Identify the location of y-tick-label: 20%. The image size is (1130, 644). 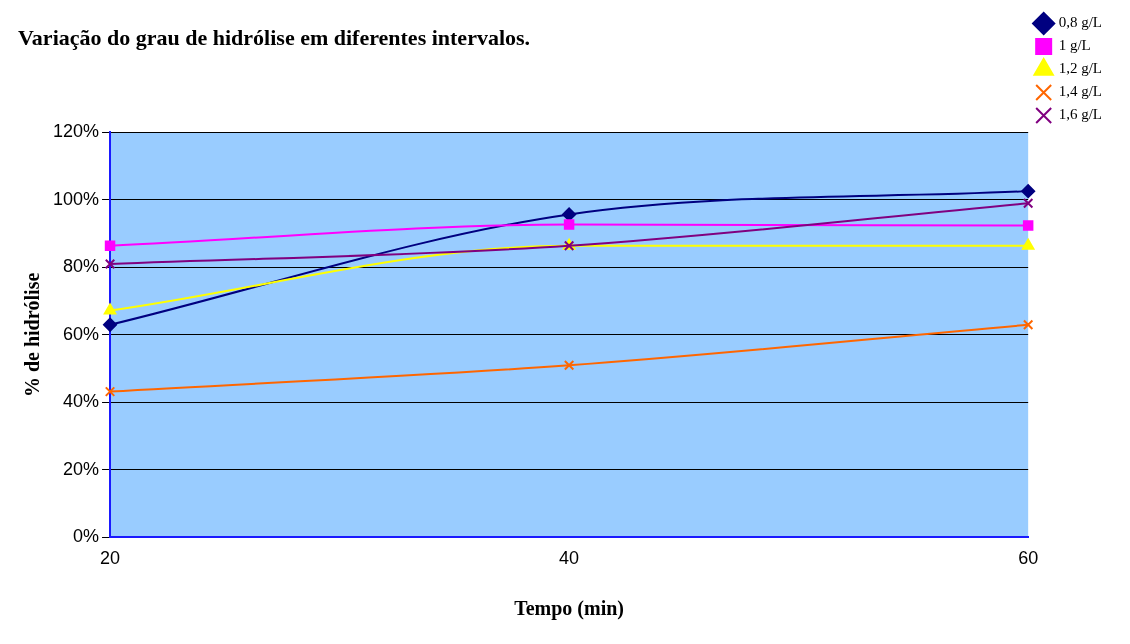
(81, 468).